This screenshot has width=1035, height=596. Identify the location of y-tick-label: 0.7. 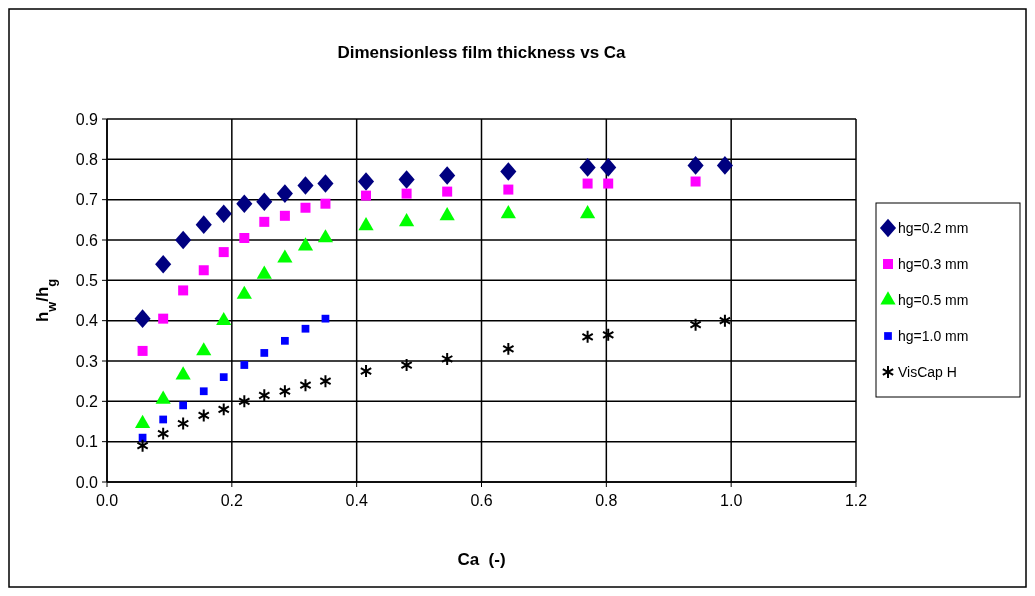
(87, 200).